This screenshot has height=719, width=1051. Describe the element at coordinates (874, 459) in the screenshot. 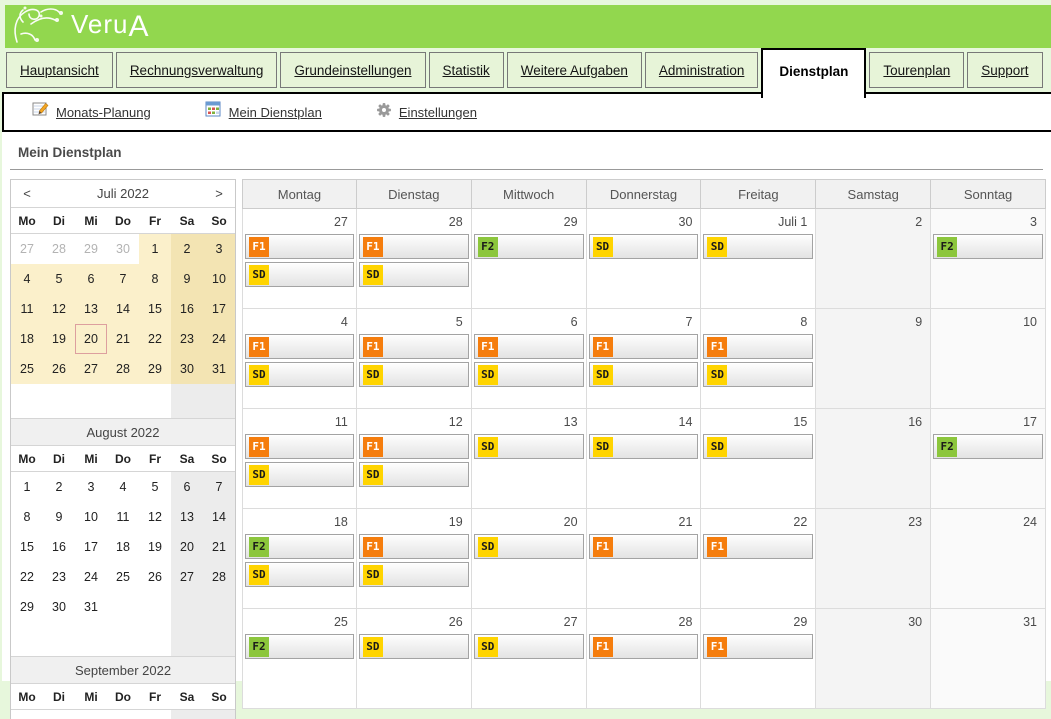

I see `calendar-day-cell: 16` at that location.